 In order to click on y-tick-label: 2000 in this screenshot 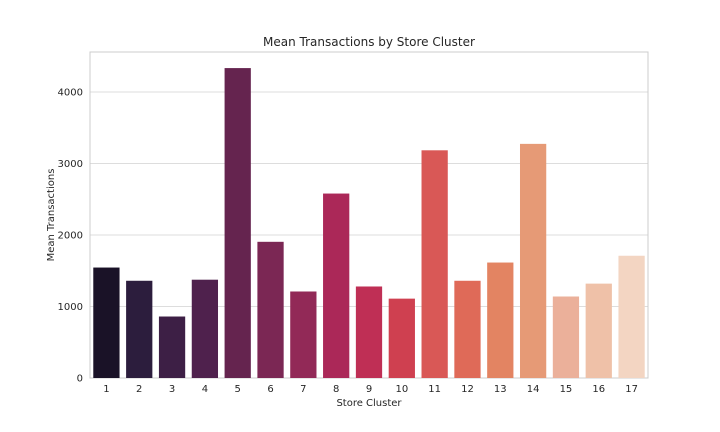, I will do `click(70, 236)`.